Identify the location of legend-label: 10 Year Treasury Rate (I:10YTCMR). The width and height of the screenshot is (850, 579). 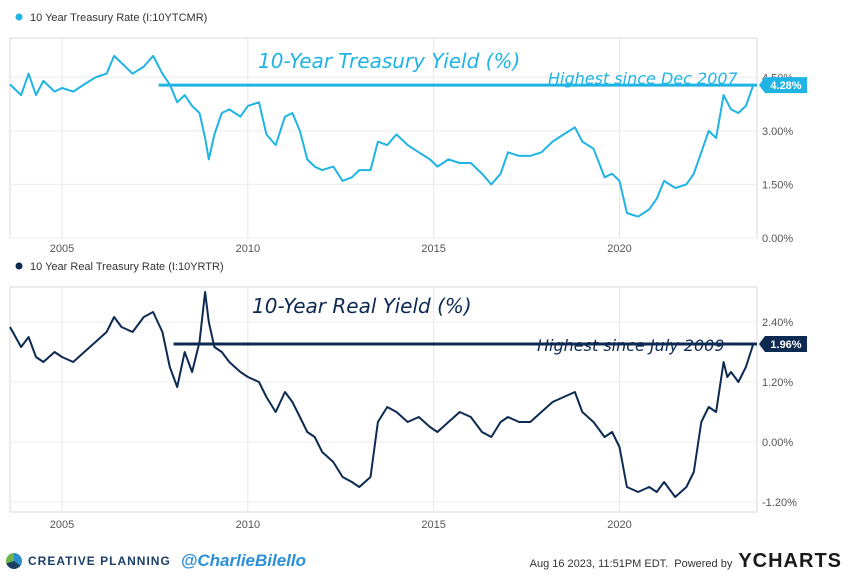
(118, 18).